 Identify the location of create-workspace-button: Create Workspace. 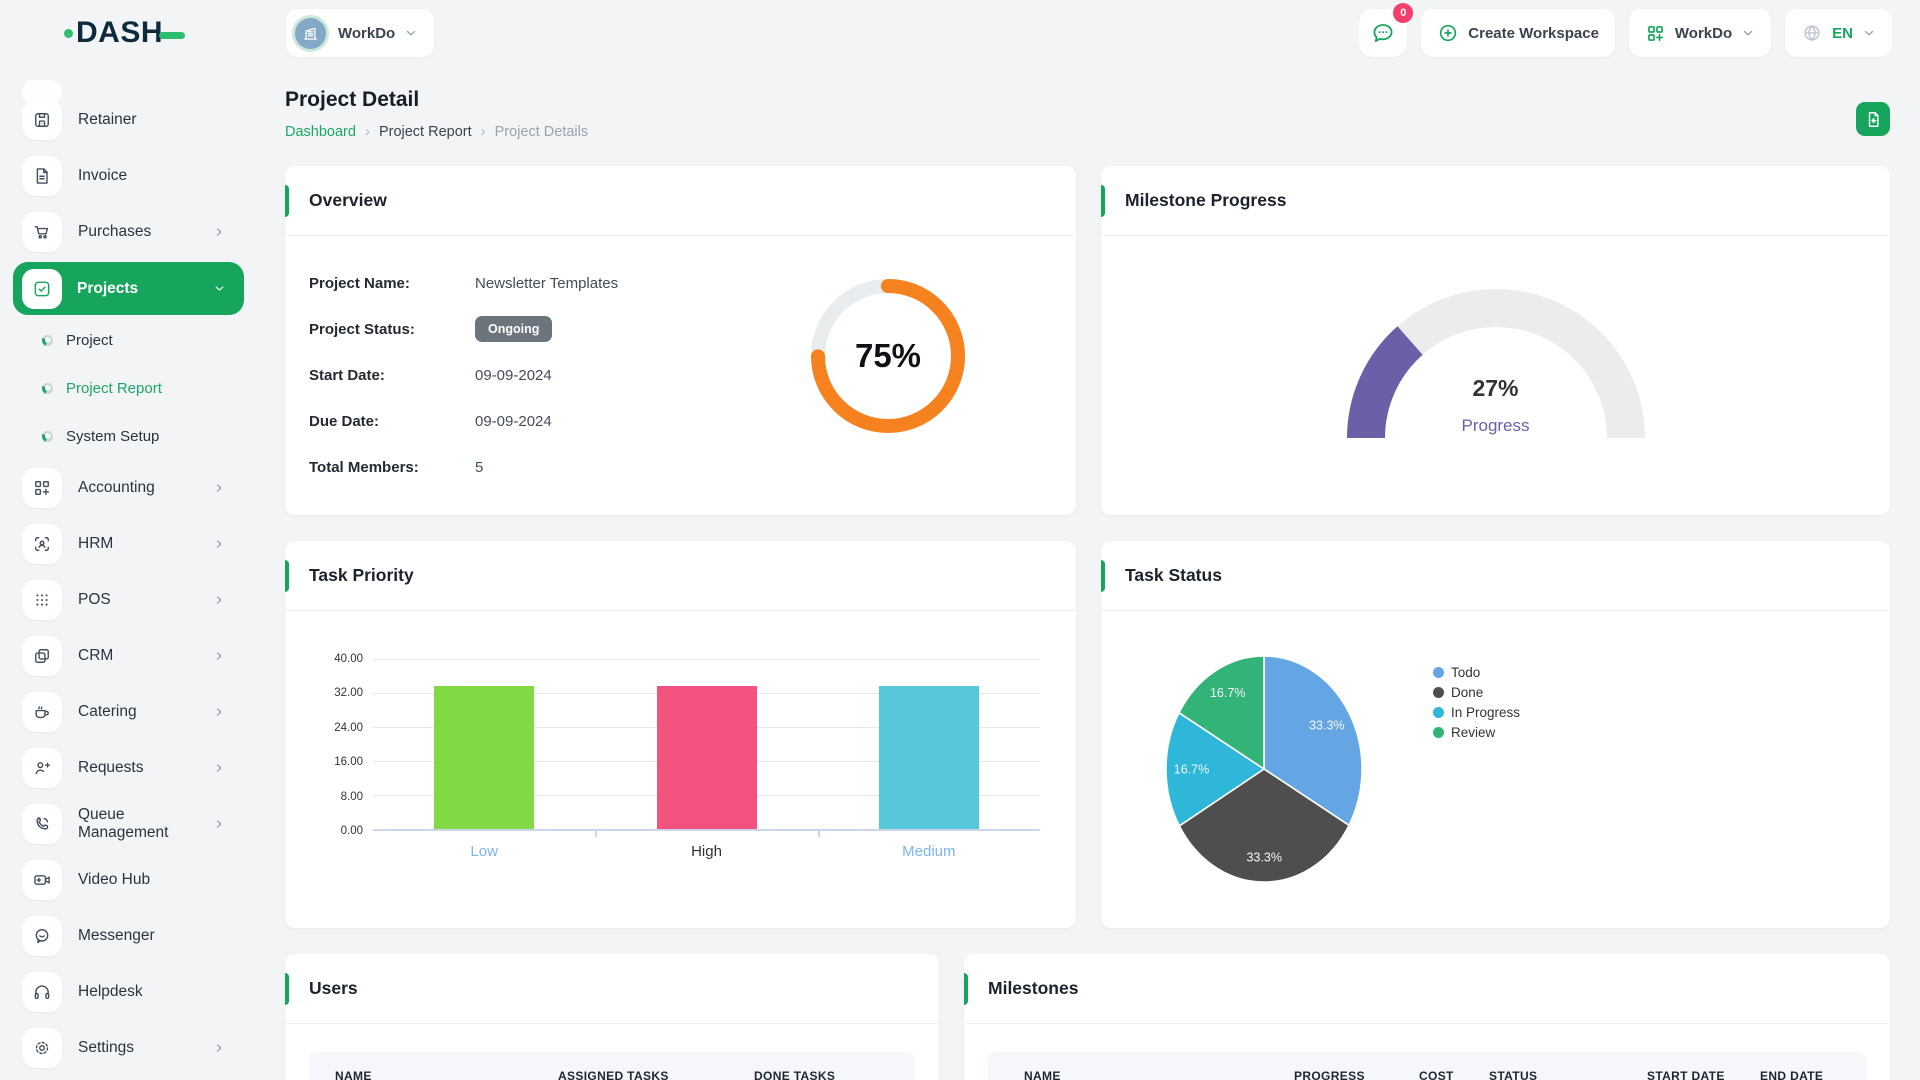
(1518, 33).